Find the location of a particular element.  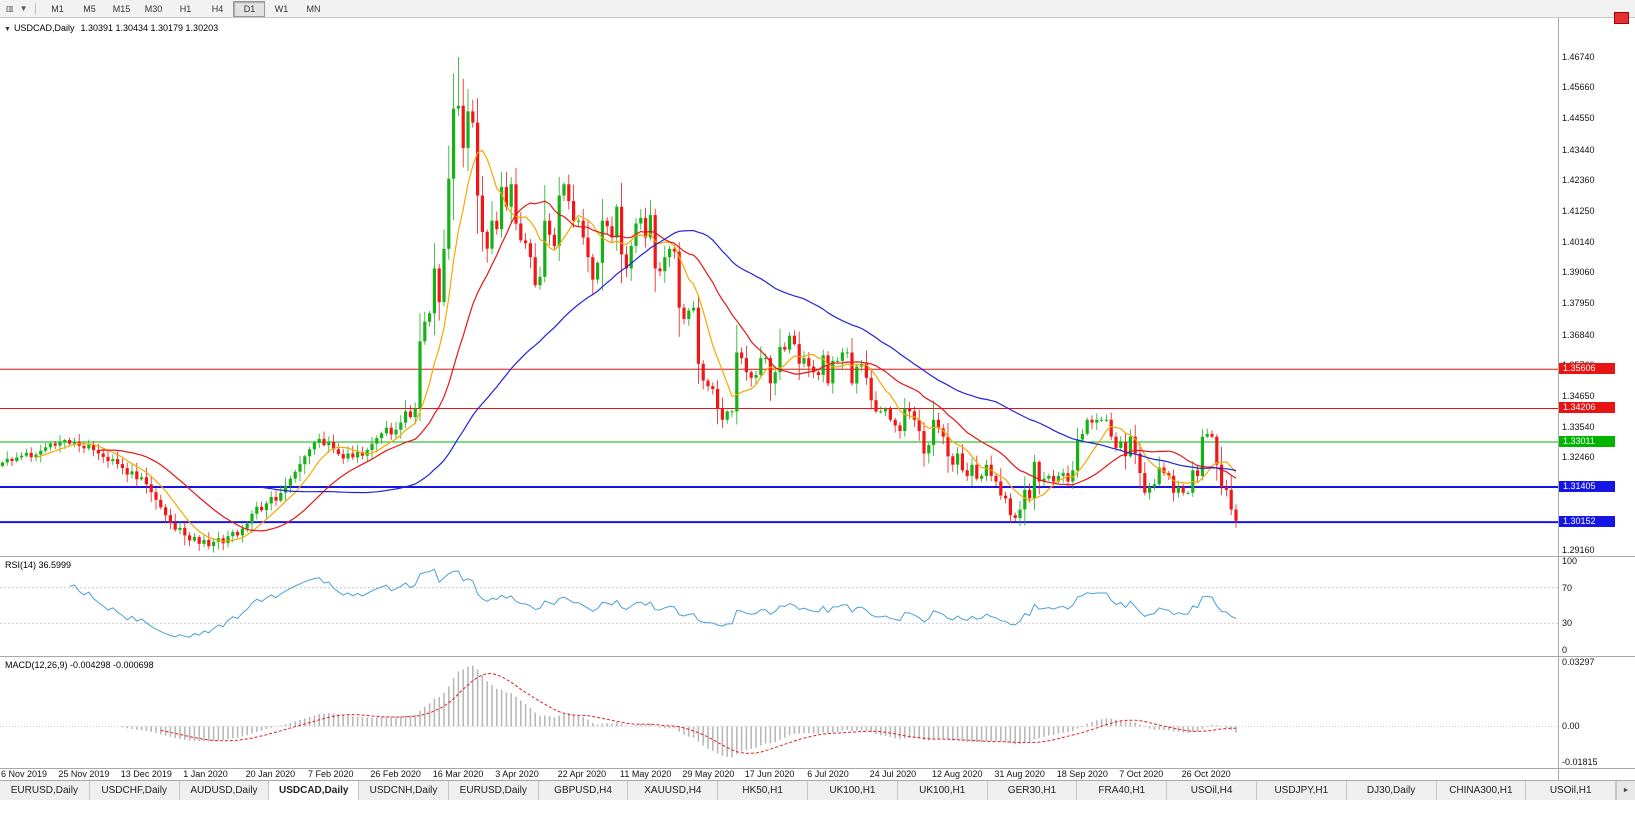

price-axis-label: 1.43440 is located at coordinates (1578, 150).